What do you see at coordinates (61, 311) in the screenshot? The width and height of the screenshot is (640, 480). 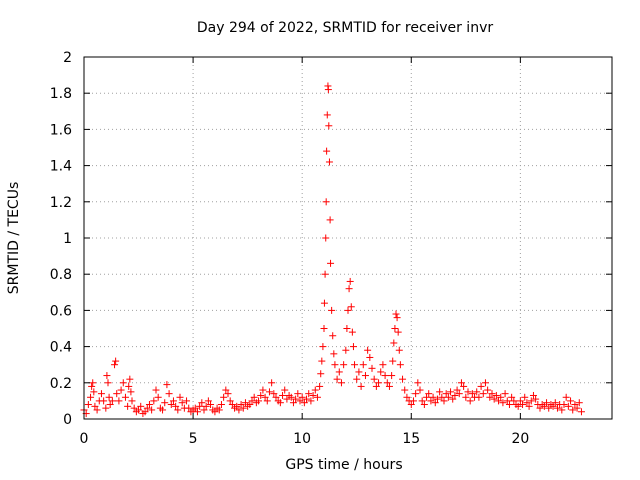 I see `y-tick-label: 0.6` at bounding box center [61, 311].